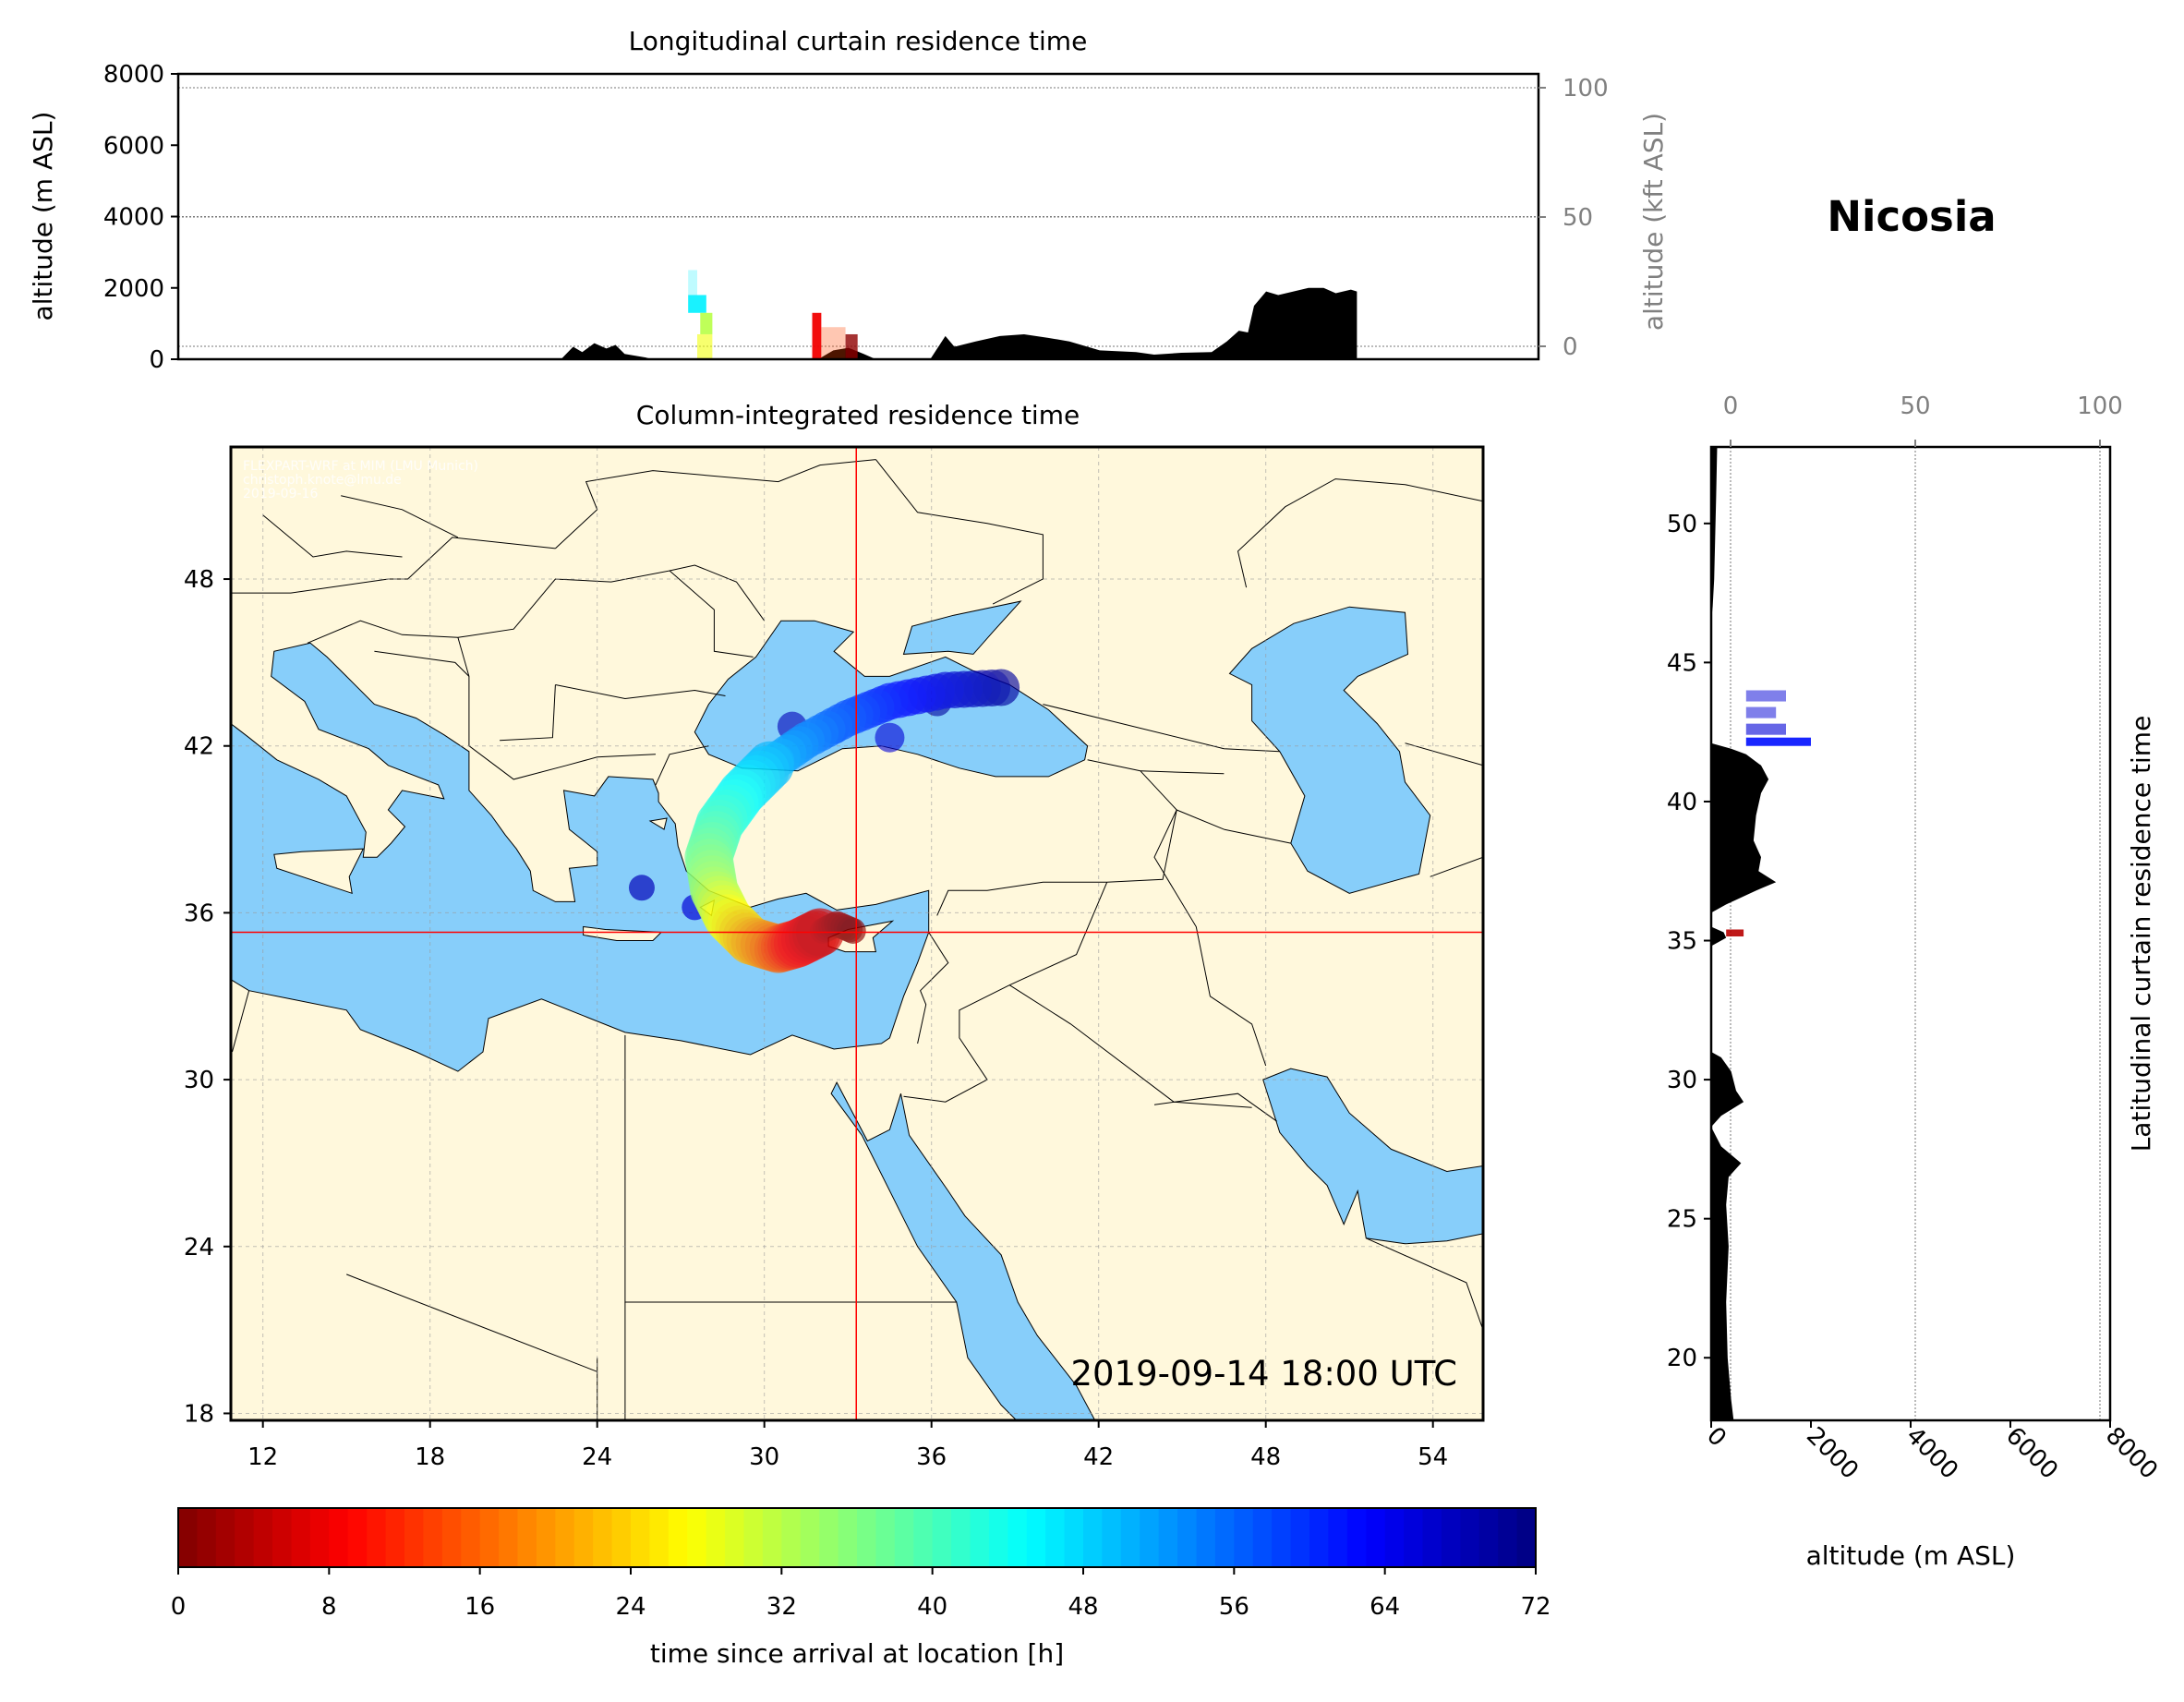 The width and height of the screenshot is (2184, 1702). Describe the element at coordinates (658, 823) in the screenshot. I see `lesbos-island` at that location.